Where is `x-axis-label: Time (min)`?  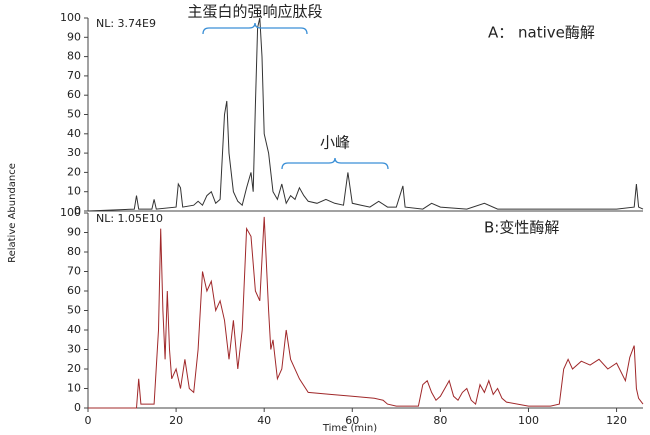 x-axis-label: Time (min) is located at coordinates (349, 428).